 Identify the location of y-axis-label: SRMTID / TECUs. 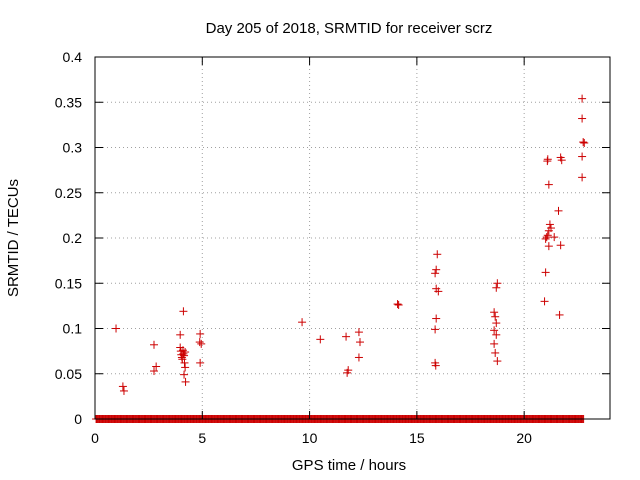
(13, 238).